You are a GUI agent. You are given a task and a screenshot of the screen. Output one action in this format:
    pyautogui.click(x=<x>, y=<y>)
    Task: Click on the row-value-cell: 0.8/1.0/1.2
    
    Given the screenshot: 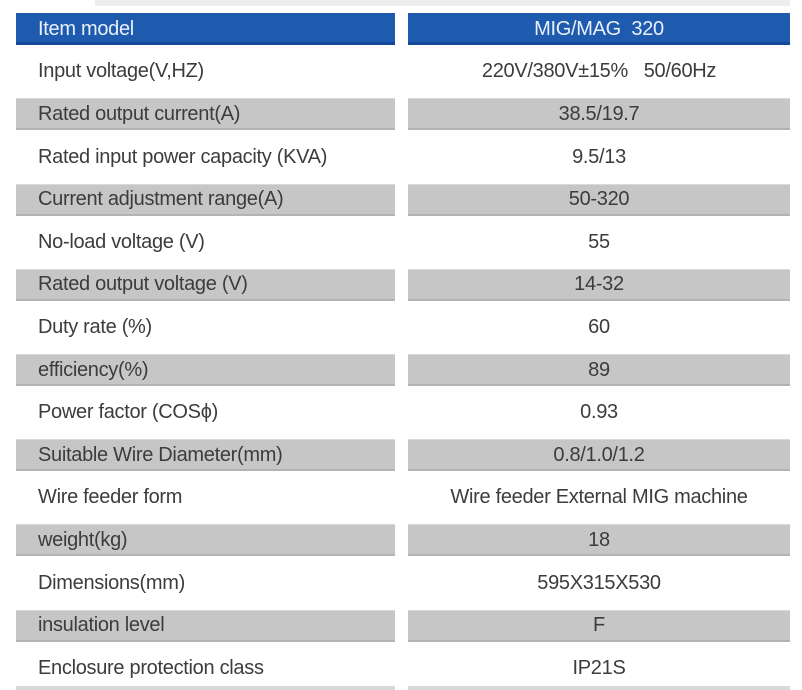 What is the action you would take?
    pyautogui.click(x=599, y=455)
    